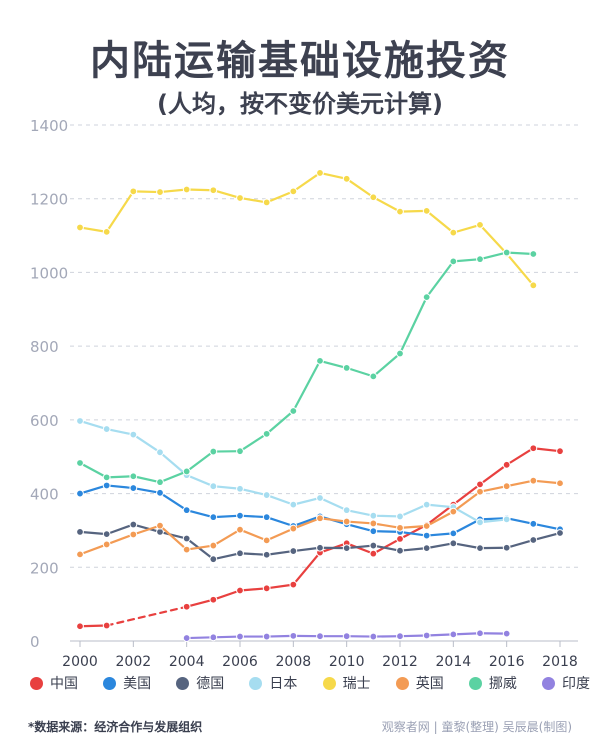 This screenshot has width=600, height=750. What do you see at coordinates (115, 727) in the screenshot?
I see `data-source-note: *数据来源：经济合作与发展组织` at bounding box center [115, 727].